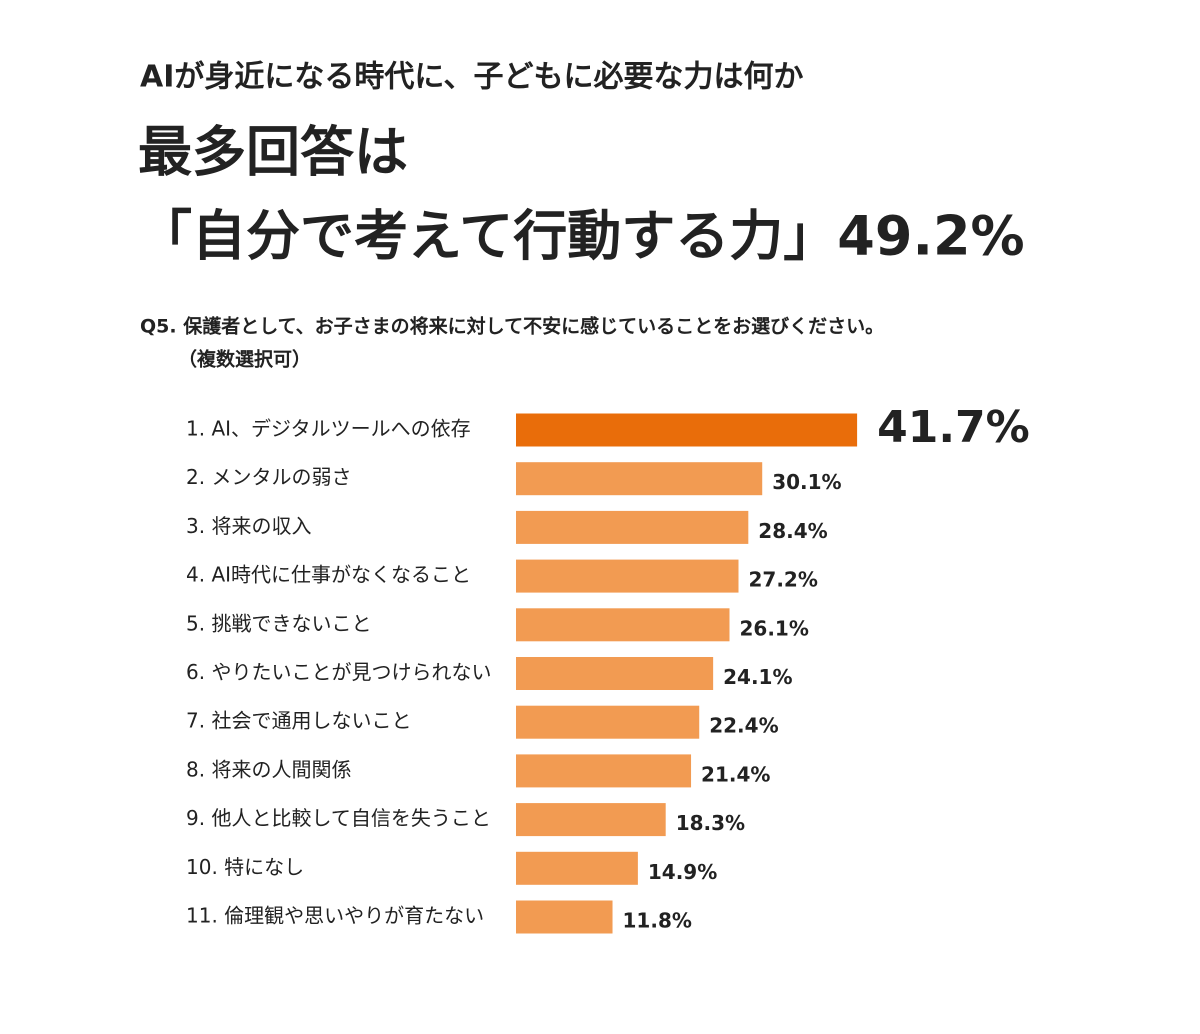 The image size is (1200, 1034). Describe the element at coordinates (773, 628) in the screenshot. I see `value-label: 26.1%` at that location.